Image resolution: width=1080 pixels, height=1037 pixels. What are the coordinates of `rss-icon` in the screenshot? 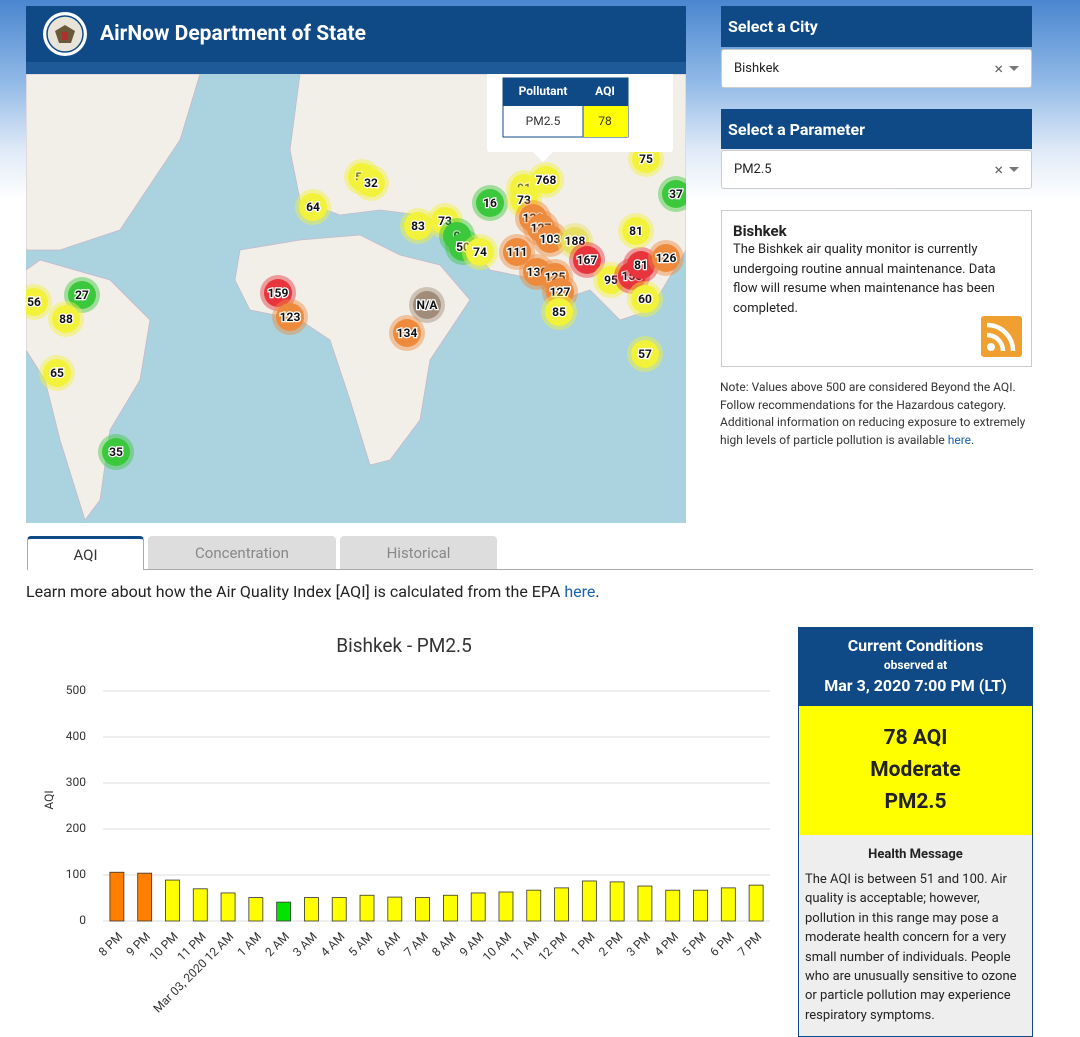 It's located at (1001, 336).